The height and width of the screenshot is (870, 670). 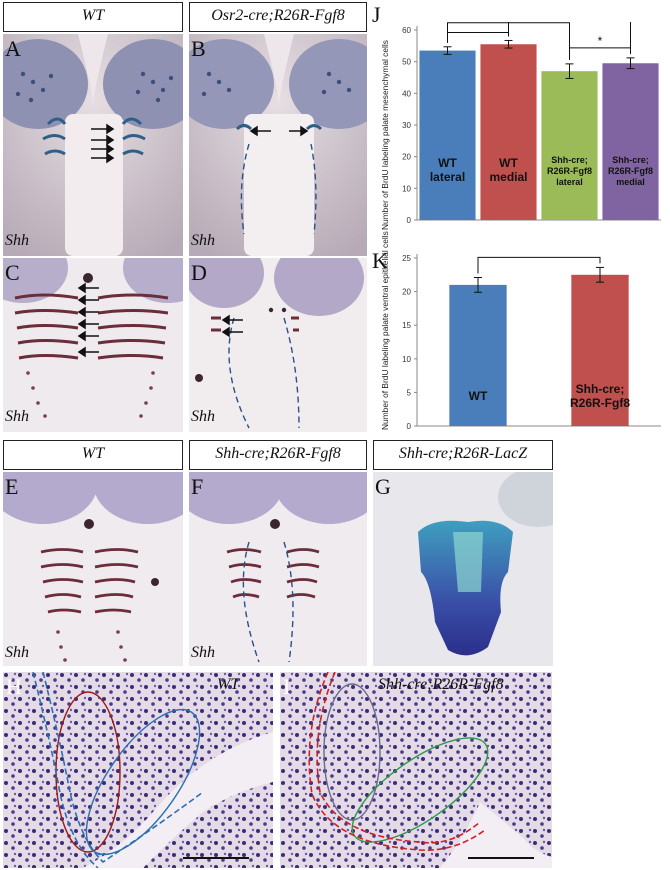 I want to click on panel-d-image: D Shh, so click(x=278, y=345).